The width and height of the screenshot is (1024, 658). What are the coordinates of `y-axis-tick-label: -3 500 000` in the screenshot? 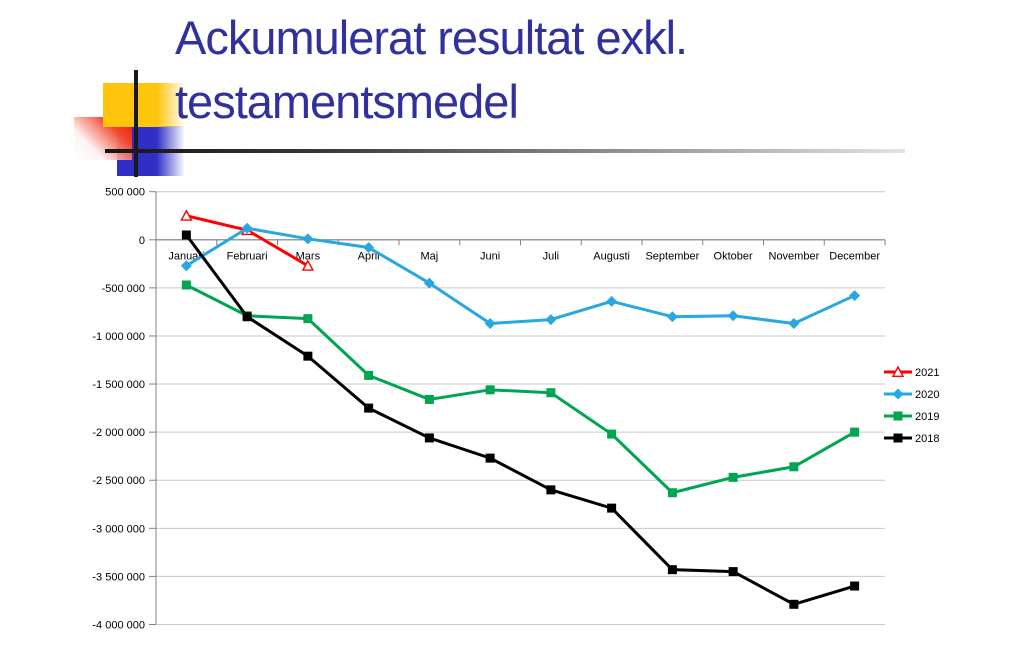 It's located at (118, 577).